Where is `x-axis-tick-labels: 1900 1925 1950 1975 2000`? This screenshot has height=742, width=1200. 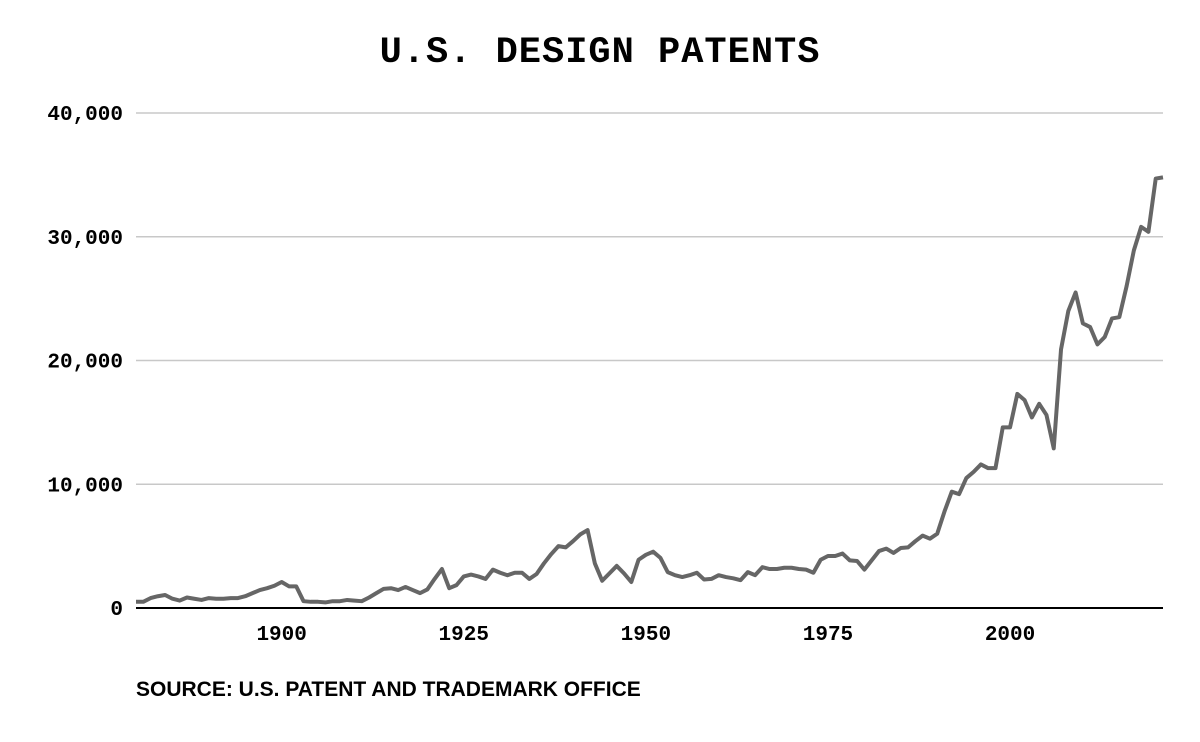 x-axis-tick-labels: 1900 1925 1950 1975 2000 is located at coordinates (645, 635).